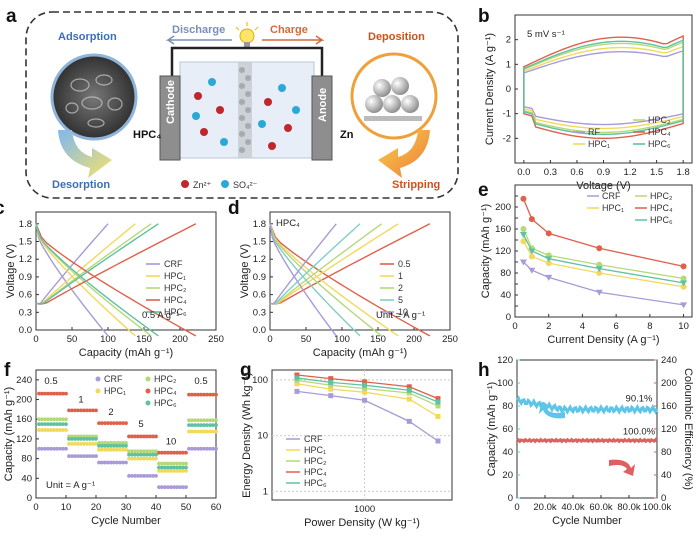 This screenshot has width=700, height=543. What do you see at coordinates (126, 507) in the screenshot?
I see `x-tick-label: 30` at bounding box center [126, 507].